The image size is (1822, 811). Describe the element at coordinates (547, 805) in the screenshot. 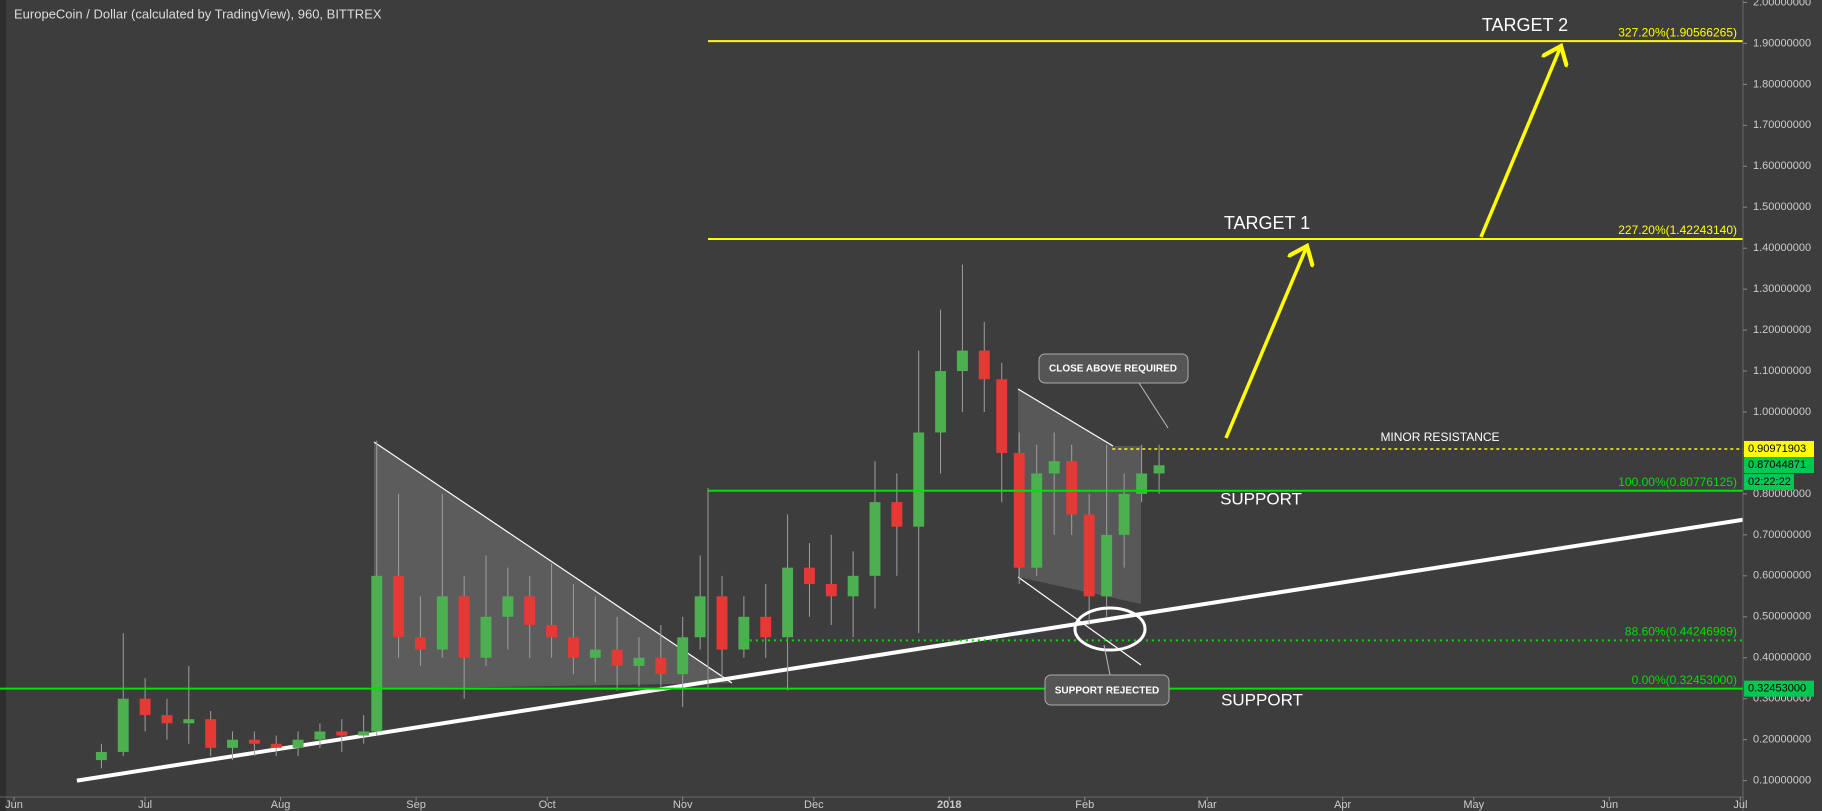

I see `x-tick-label: Oct` at that location.